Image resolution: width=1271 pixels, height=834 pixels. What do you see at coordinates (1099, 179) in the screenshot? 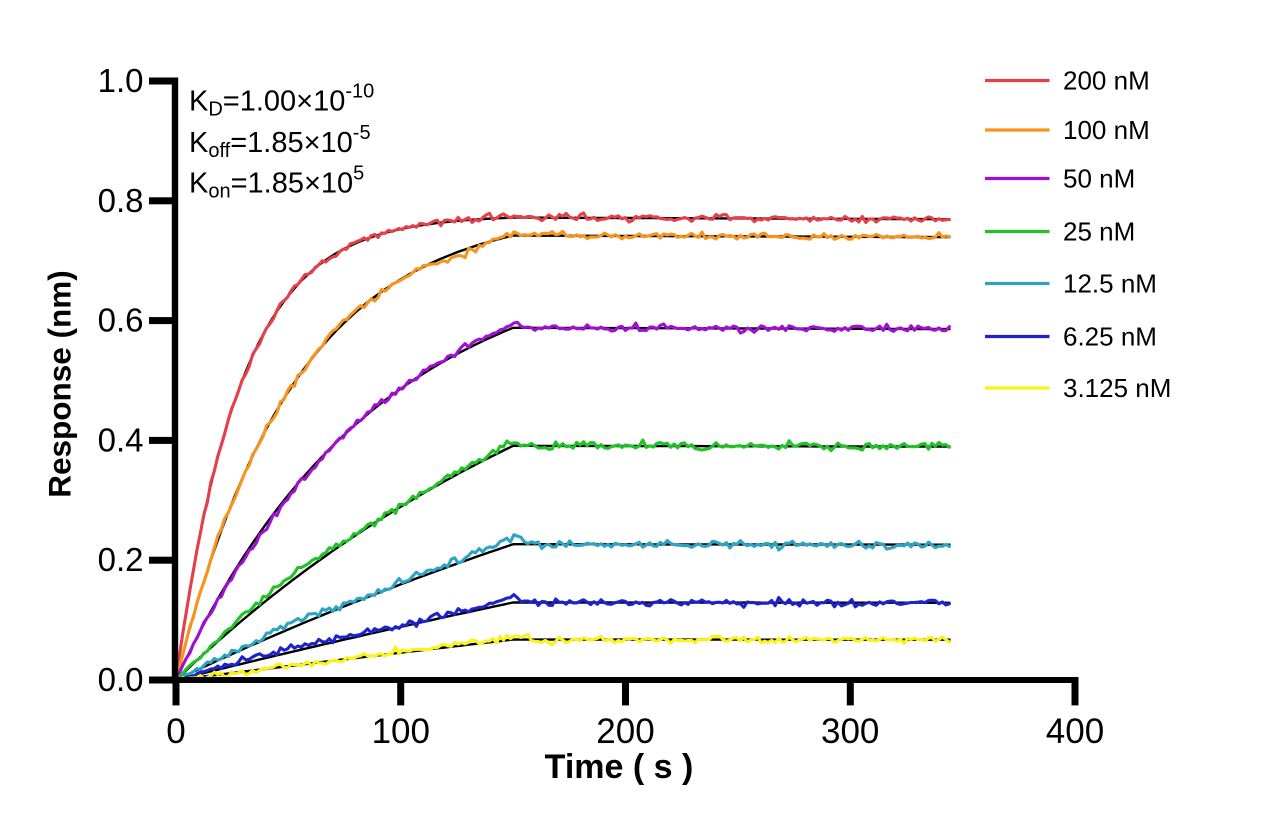
I see `svg-text: 50 nM` at bounding box center [1099, 179].